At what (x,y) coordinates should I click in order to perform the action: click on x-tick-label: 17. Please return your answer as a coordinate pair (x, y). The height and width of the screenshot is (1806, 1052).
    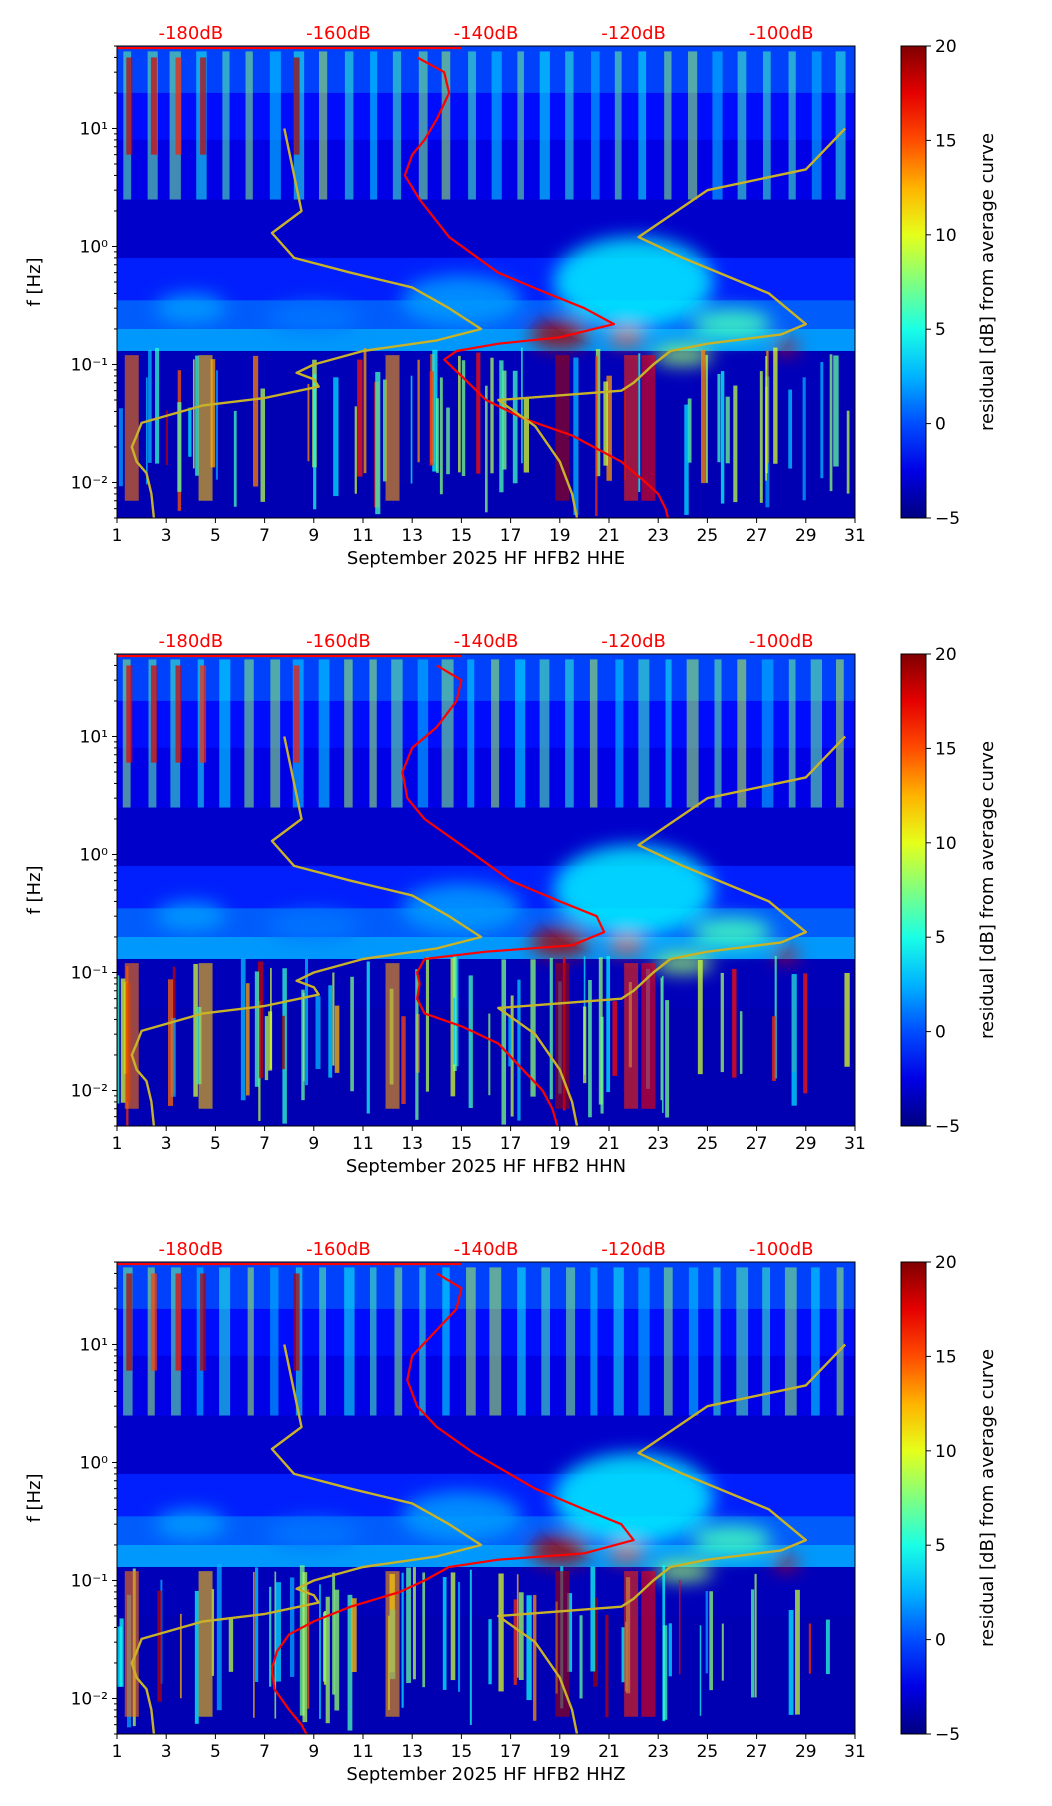
    Looking at the image, I should click on (511, 1144).